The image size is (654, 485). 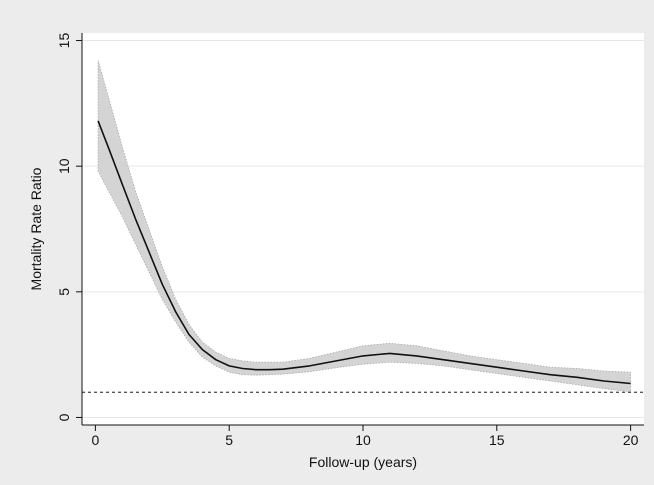 What do you see at coordinates (64, 166) in the screenshot?
I see `y-tick-label: 10` at bounding box center [64, 166].